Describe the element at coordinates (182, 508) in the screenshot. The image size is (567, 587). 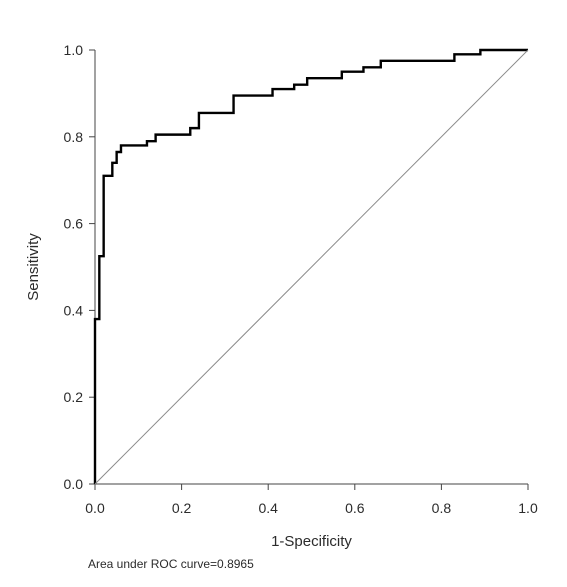
I see `x-tick-label: 0.2` at that location.